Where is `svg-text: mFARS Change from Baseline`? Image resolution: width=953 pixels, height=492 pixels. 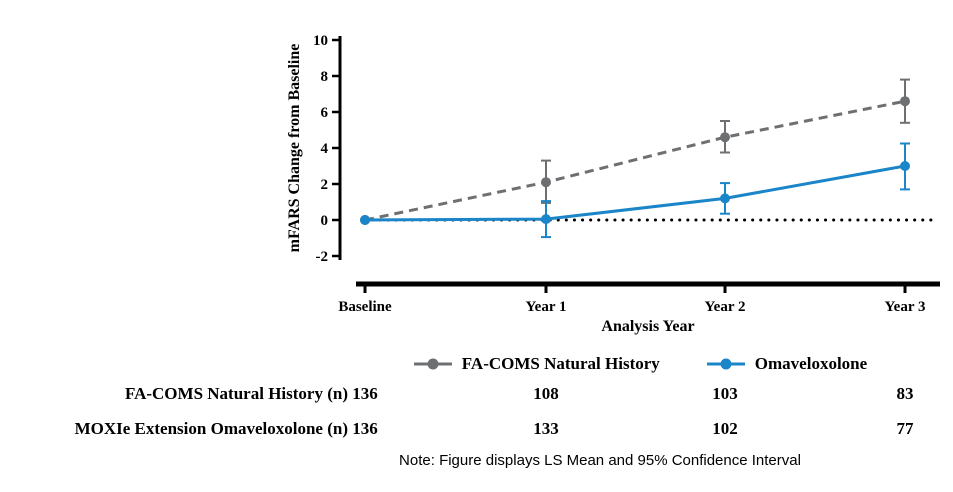 svg-text: mFARS Change from Baseline is located at coordinates (294, 148).